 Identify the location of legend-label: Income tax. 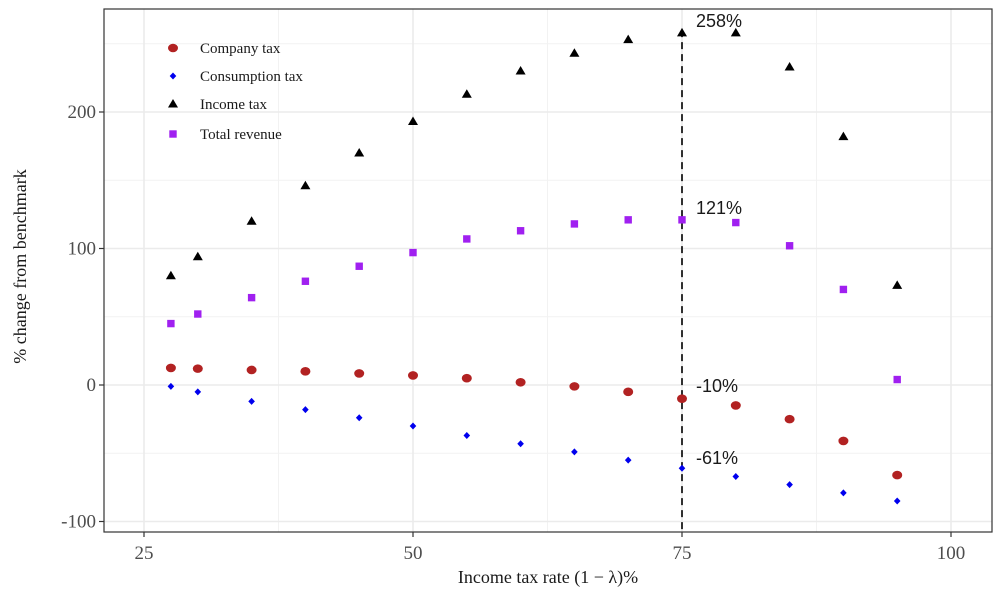
(234, 105).